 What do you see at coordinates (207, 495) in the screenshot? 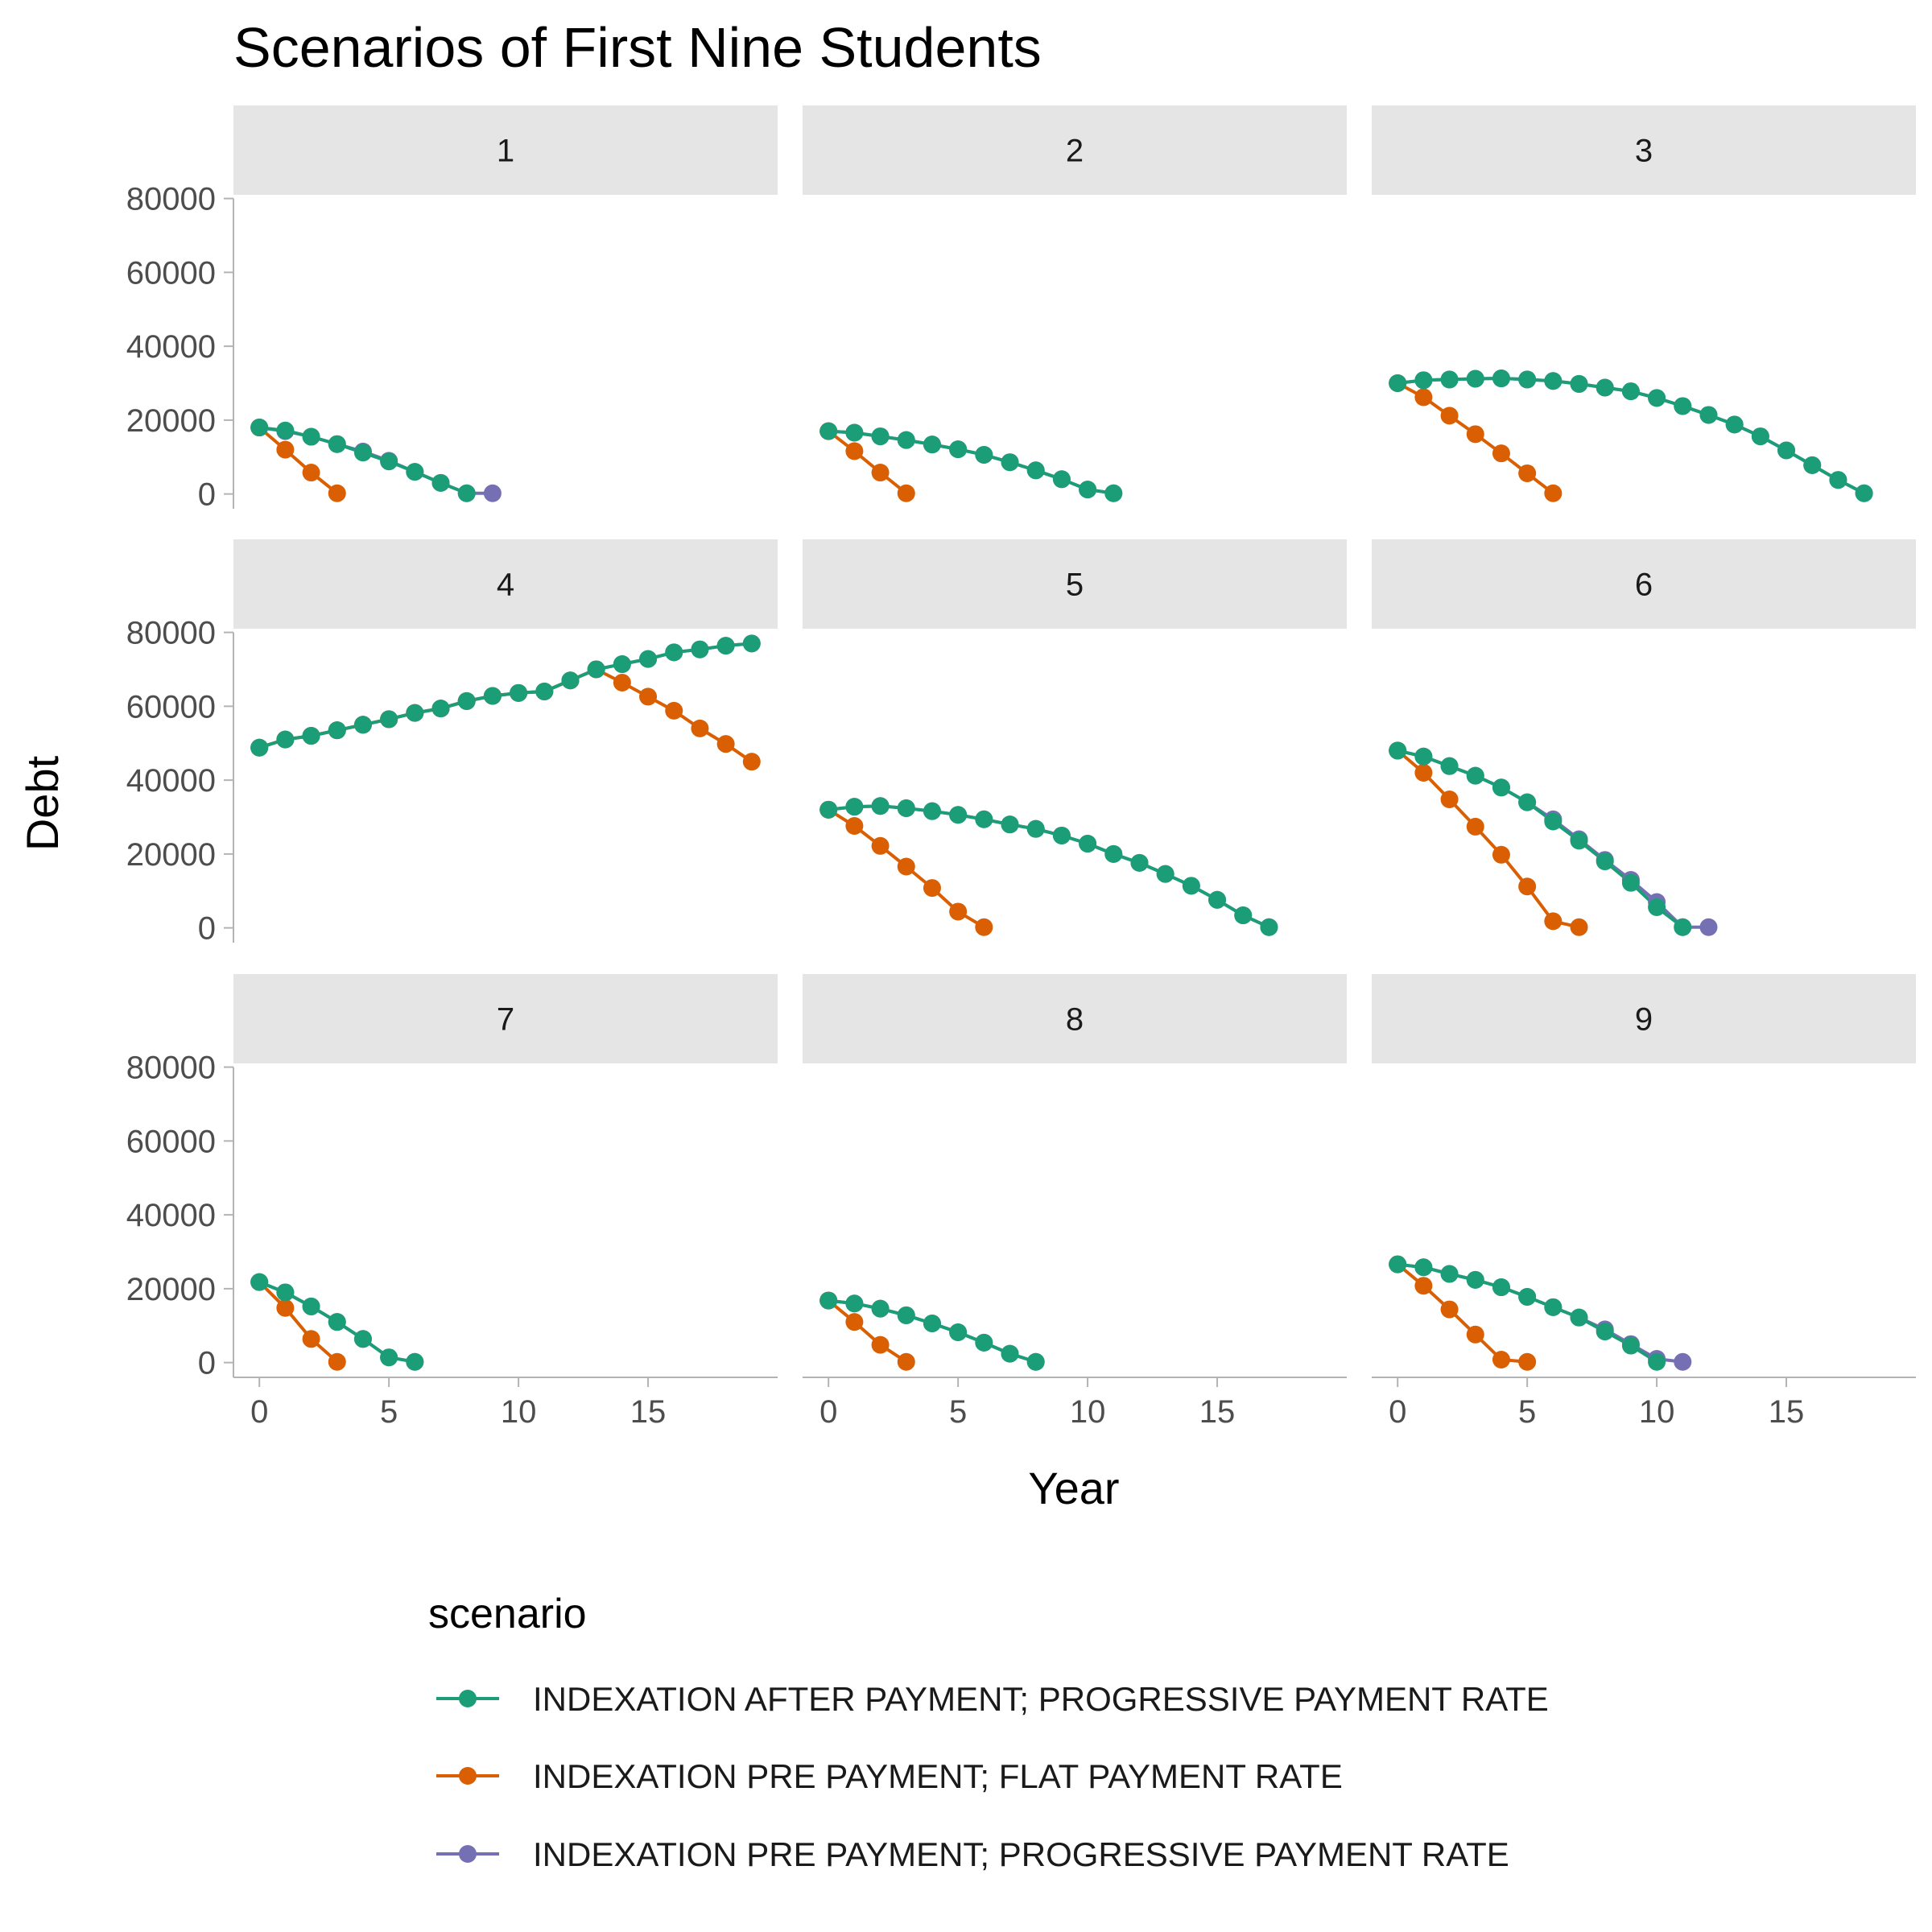
I see `y-tick-label: 0` at bounding box center [207, 495].